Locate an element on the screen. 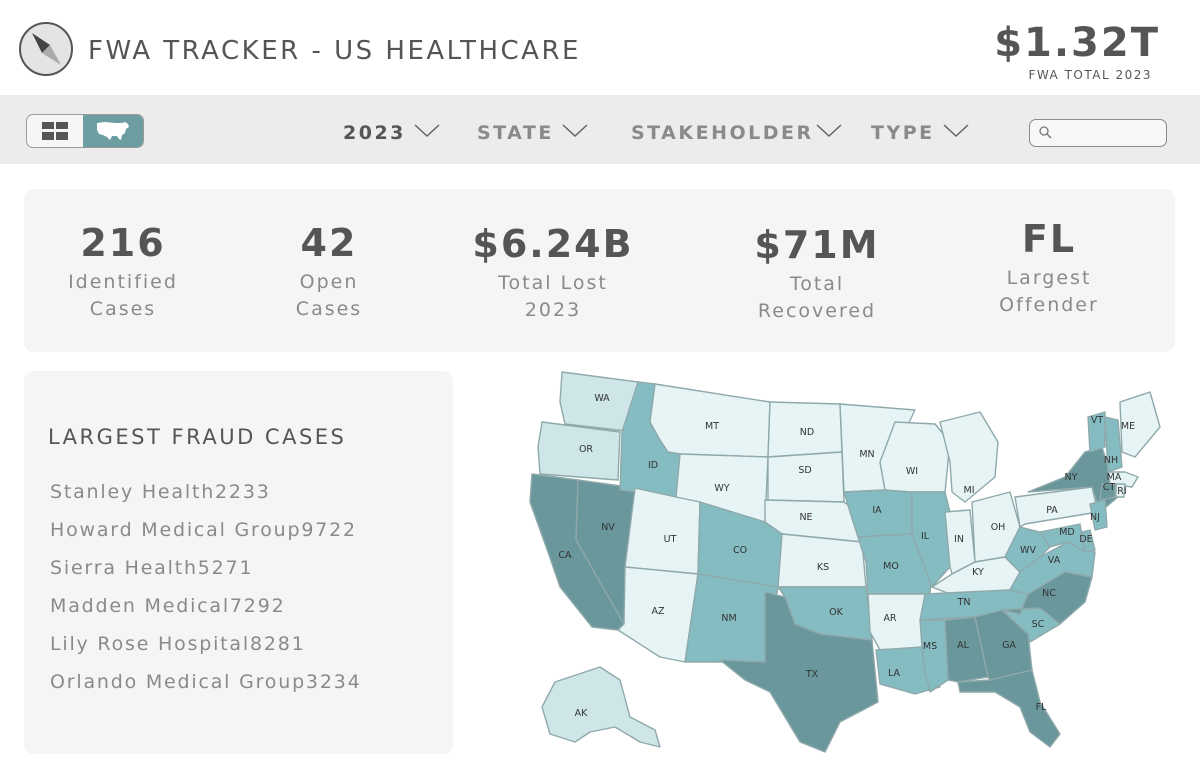 Image resolution: width=1200 pixels, height=773 pixels. state-label-il: IL is located at coordinates (925, 536).